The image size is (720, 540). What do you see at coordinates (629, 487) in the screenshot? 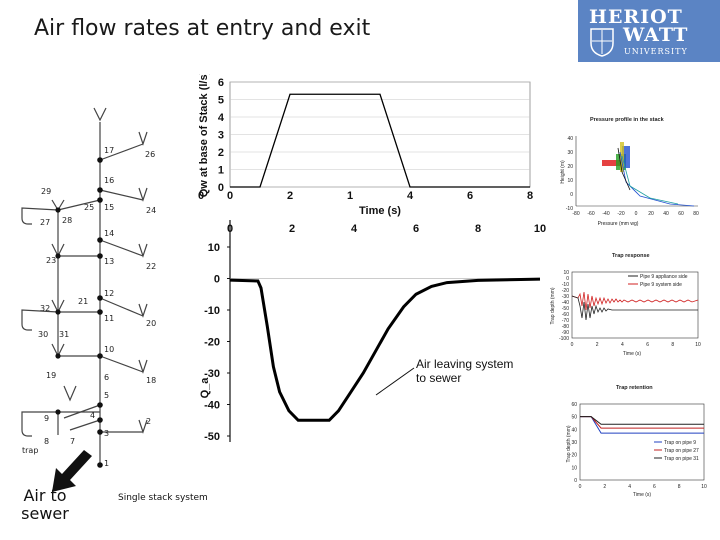
I see `rt-xtick-label: 4` at bounding box center [629, 487].